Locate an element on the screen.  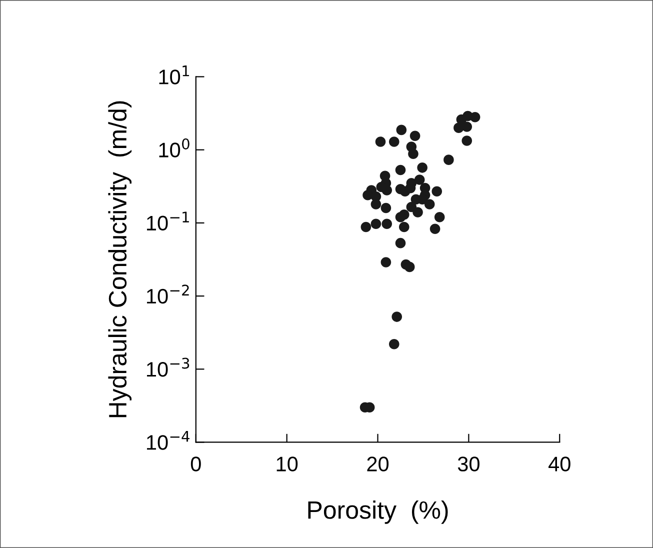
y-tick-label: 10$^{0}$ is located at coordinates (174, 148).